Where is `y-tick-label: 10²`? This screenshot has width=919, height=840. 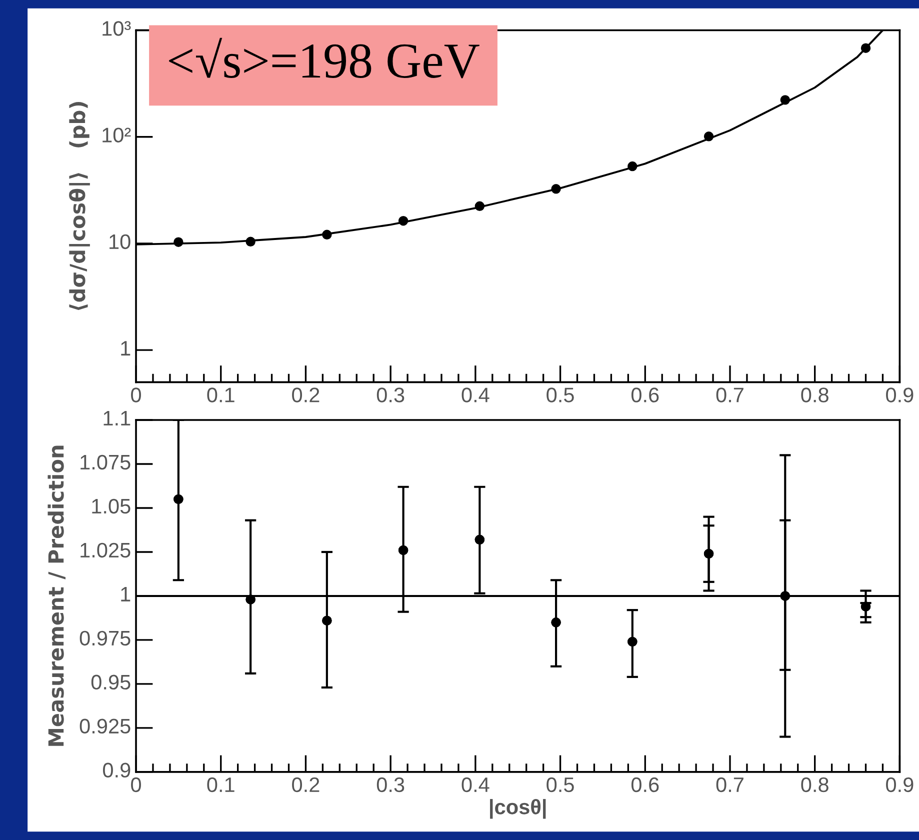
y-tick-label: 10² is located at coordinates (116, 135).